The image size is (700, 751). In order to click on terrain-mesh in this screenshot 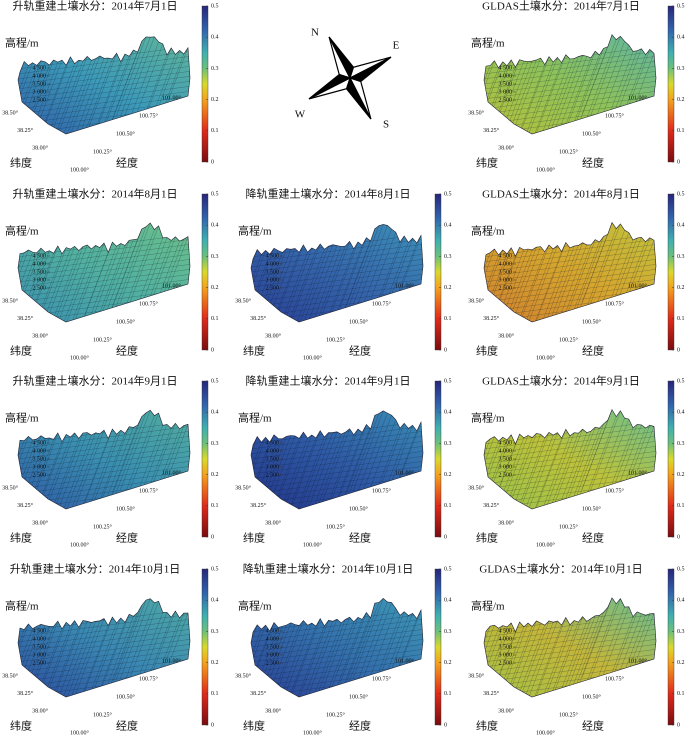, I will do `click(104, 85)`.